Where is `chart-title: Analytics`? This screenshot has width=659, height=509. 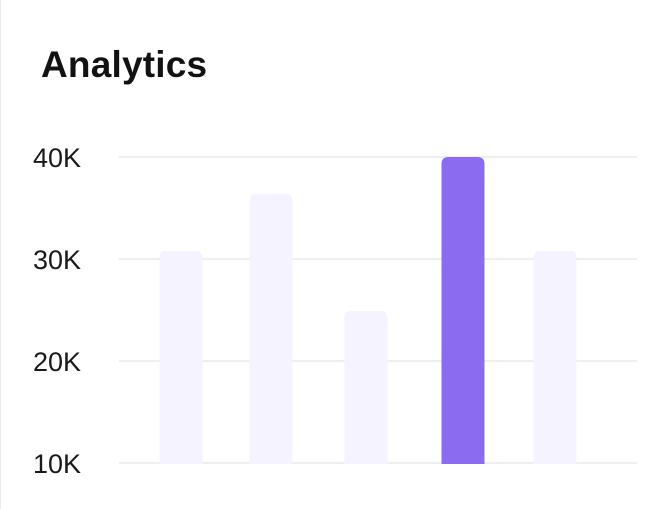
chart-title: Analytics is located at coordinates (124, 64).